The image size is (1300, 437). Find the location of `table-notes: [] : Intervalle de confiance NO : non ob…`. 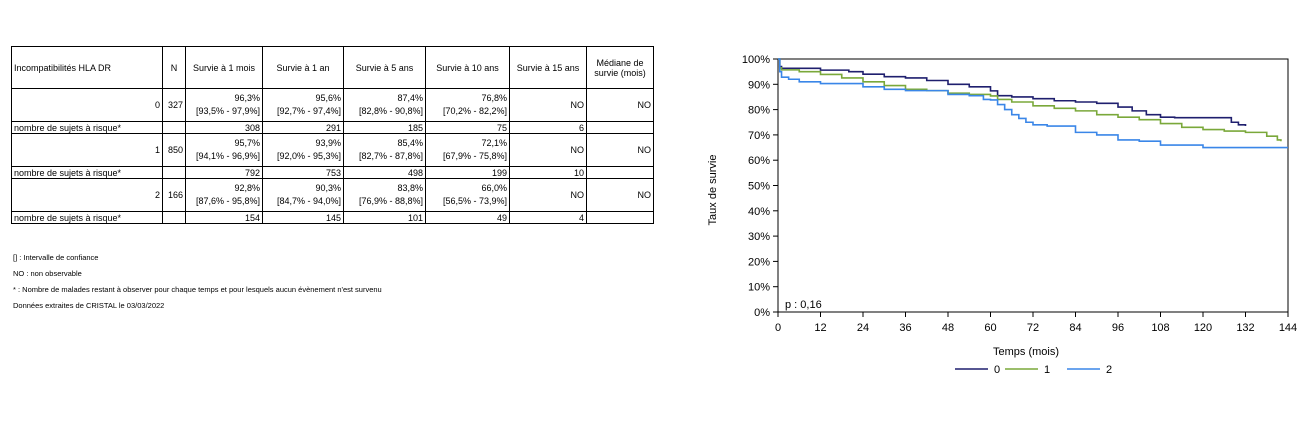

table-notes: [] : Intervalle de confiance NO : non ob… is located at coordinates (197, 282).